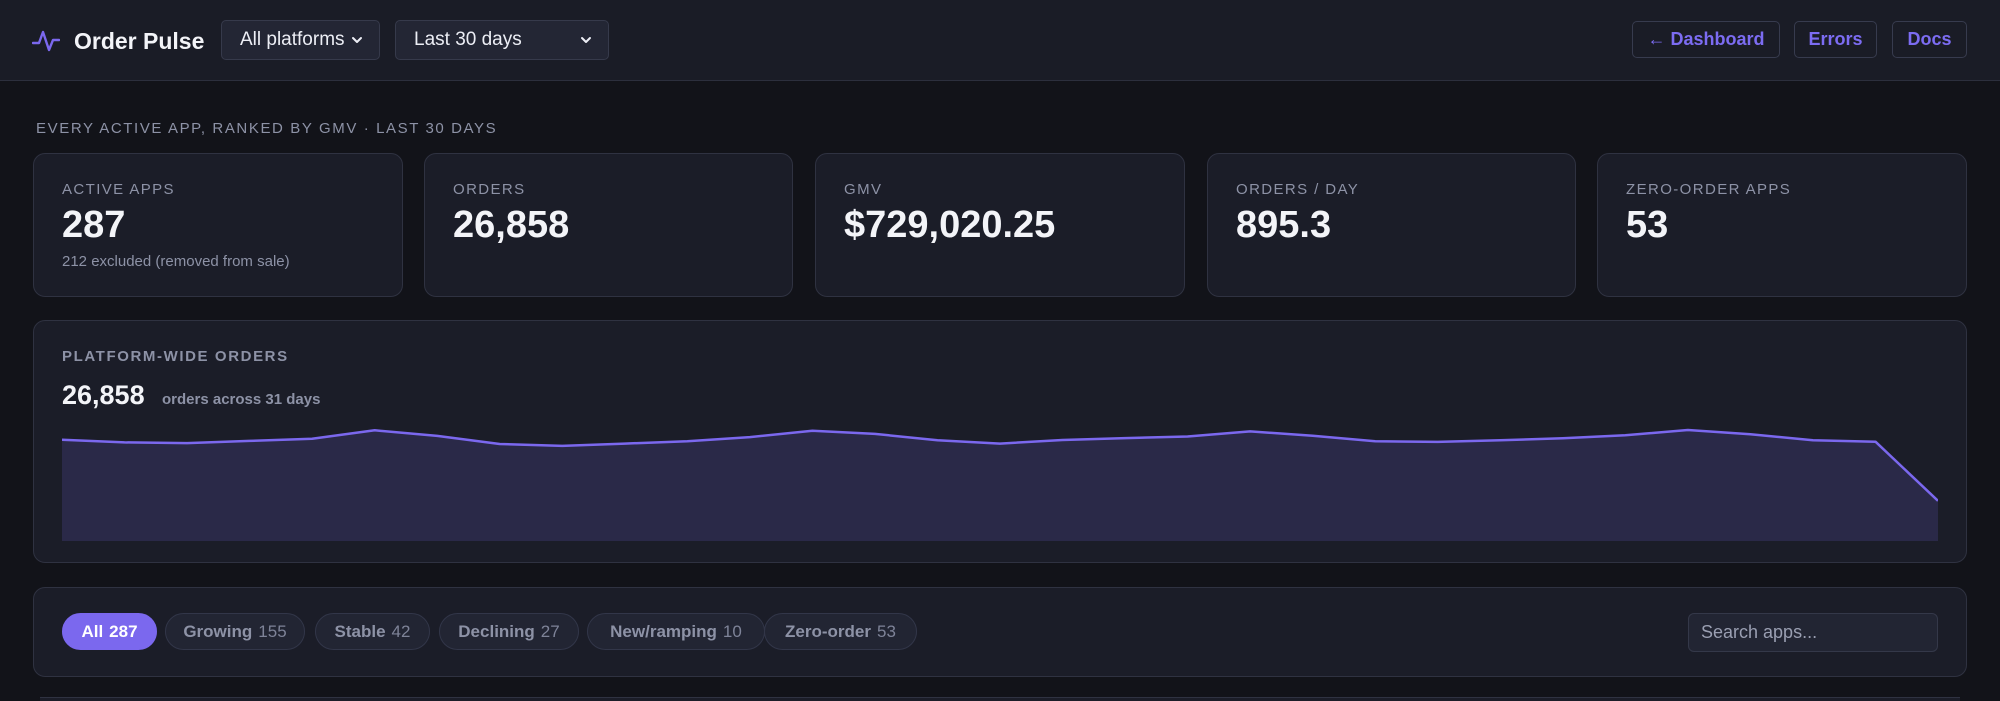  I want to click on stat-label: ACTIVE APPS, so click(118, 189).